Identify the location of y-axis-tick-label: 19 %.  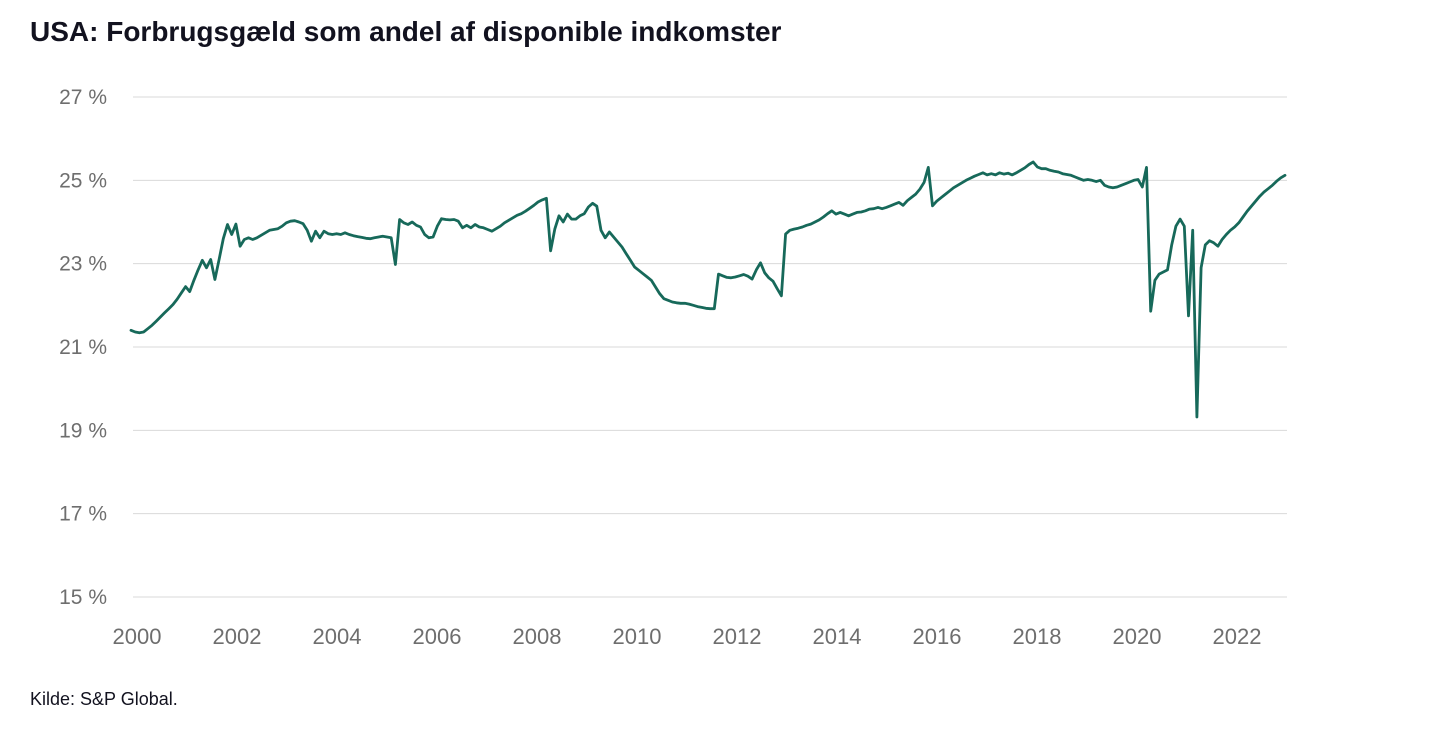
(83, 430).